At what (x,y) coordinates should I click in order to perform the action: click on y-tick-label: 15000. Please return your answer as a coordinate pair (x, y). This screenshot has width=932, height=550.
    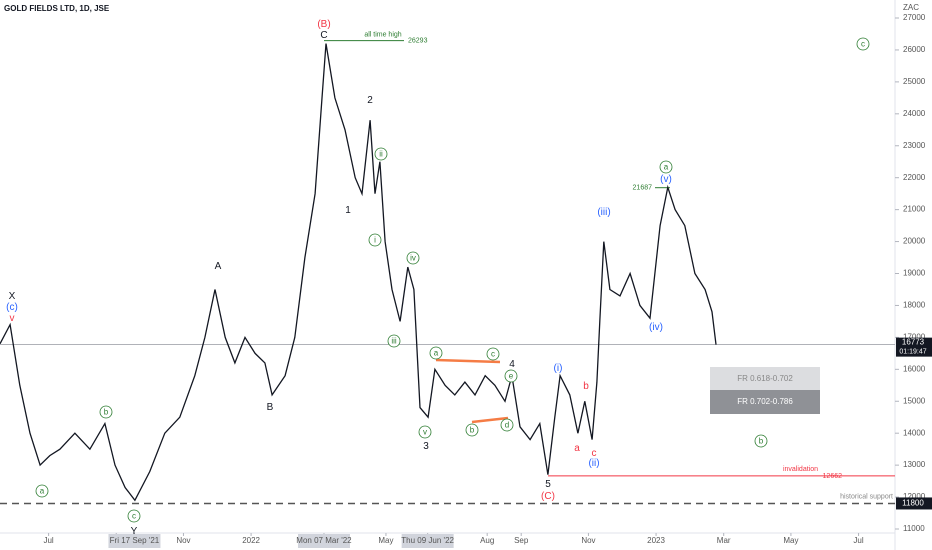
    Looking at the image, I should click on (914, 400).